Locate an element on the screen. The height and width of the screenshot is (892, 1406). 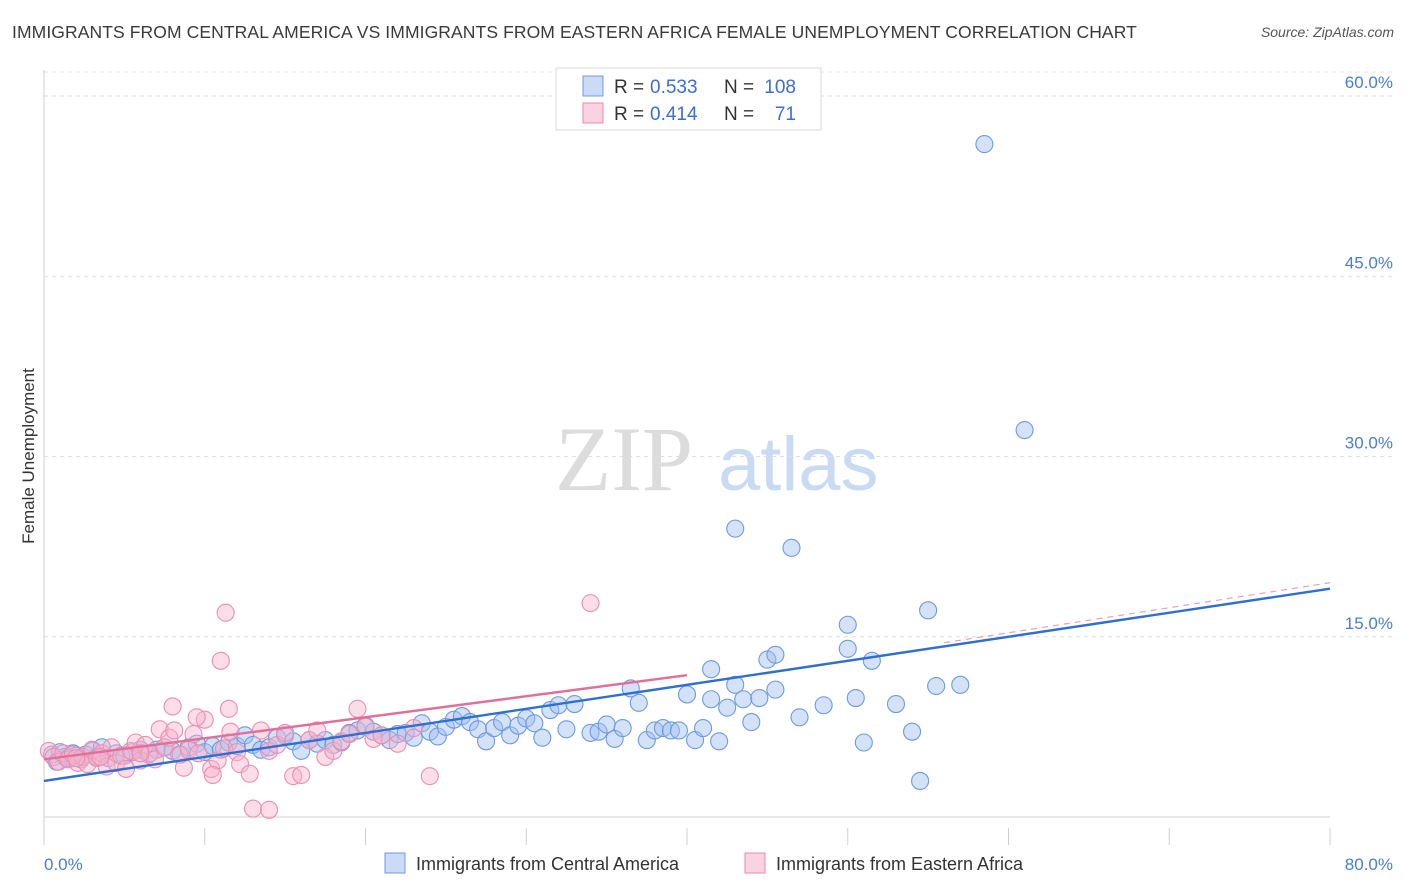
bottom-legend-swatch-pink is located at coordinates (755, 863).